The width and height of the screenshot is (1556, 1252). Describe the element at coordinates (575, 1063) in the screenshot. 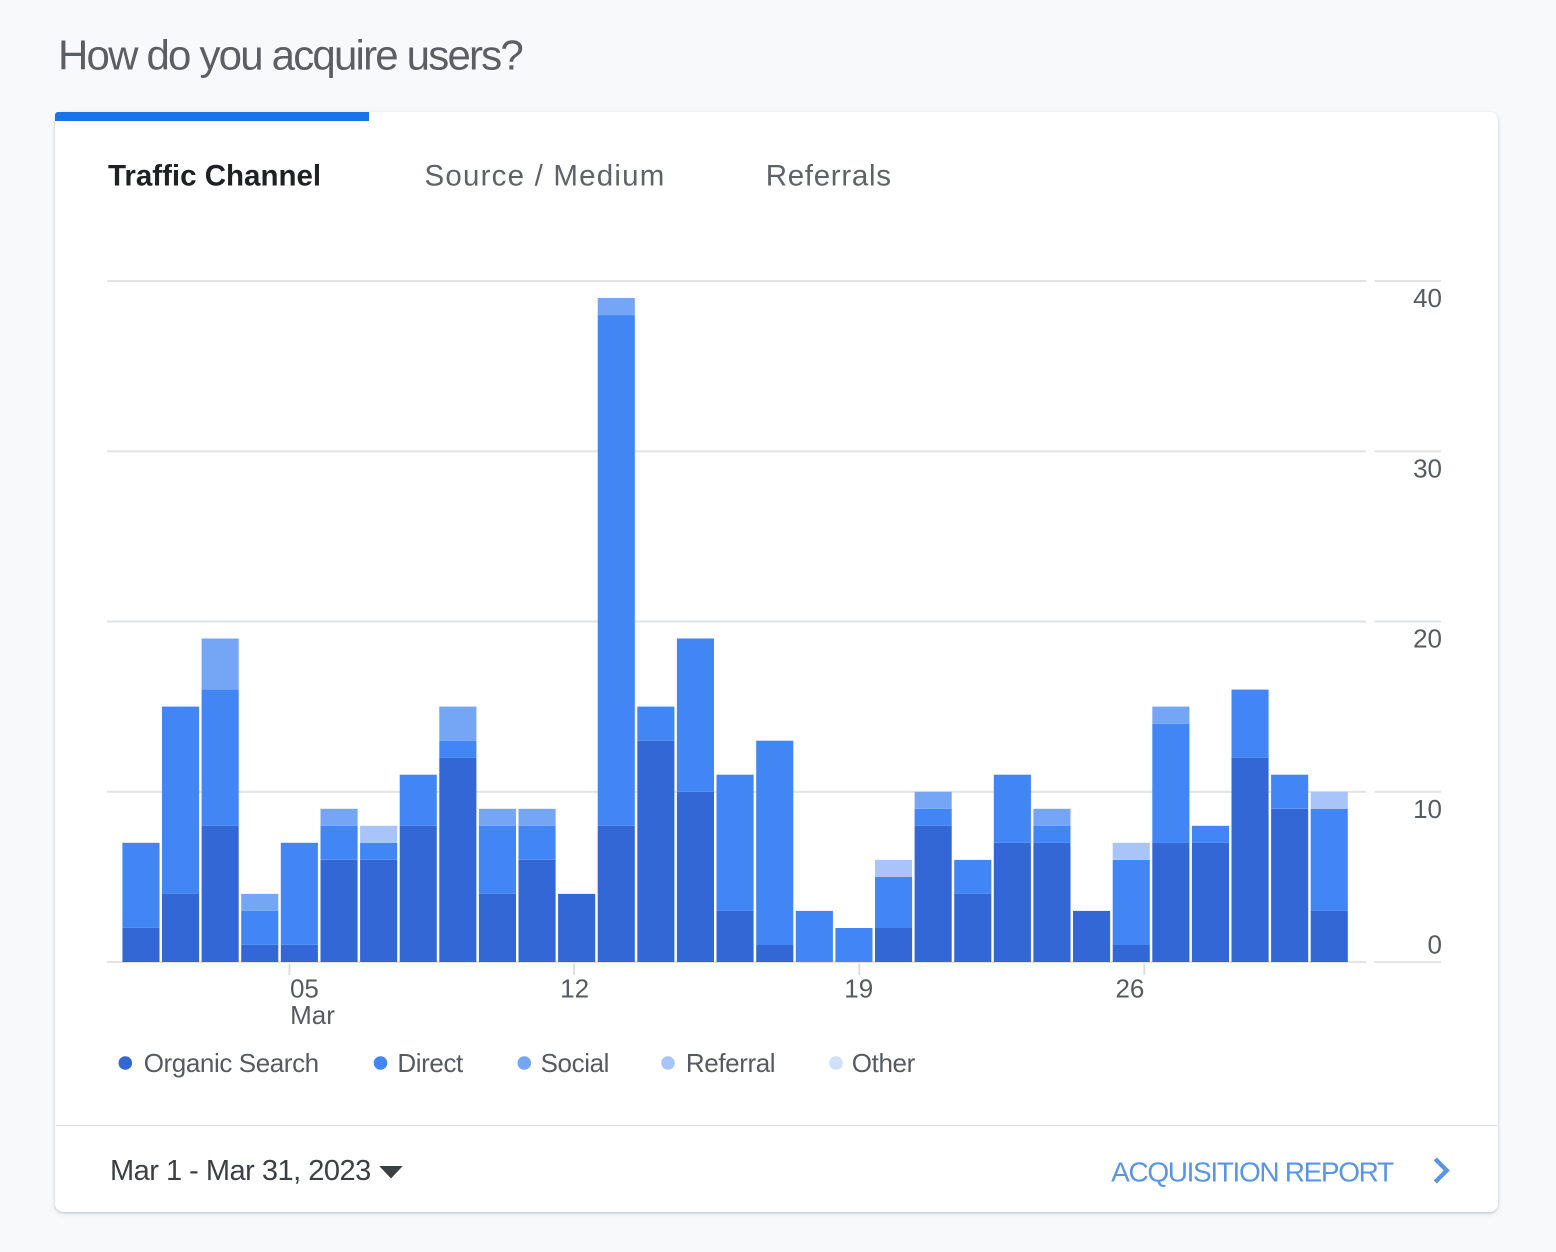

I see `svg-text: Social` at that location.